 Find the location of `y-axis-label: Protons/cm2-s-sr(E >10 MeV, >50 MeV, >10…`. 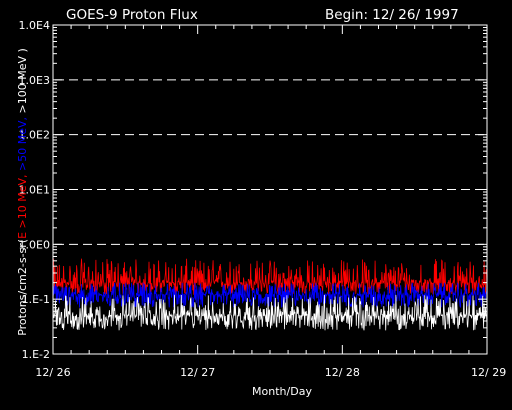

y-axis-label: Protons/cm2-s-sr(E >10 MeV, >50 MeV, >10… is located at coordinates (22, 192).